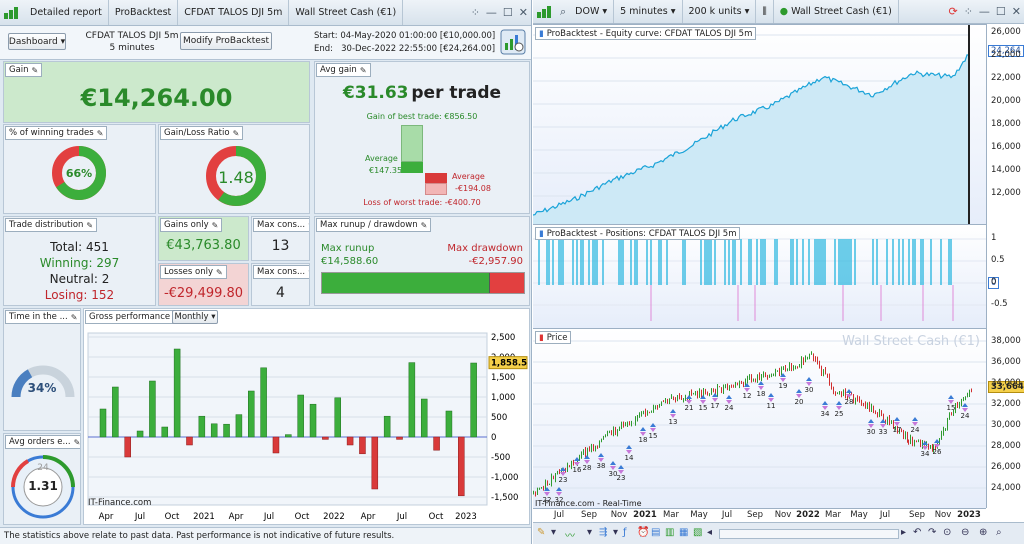  What do you see at coordinates (203, 238) in the screenshot?
I see `gains-only-card: Gains only ✎ €43,763.80` at bounding box center [203, 238].